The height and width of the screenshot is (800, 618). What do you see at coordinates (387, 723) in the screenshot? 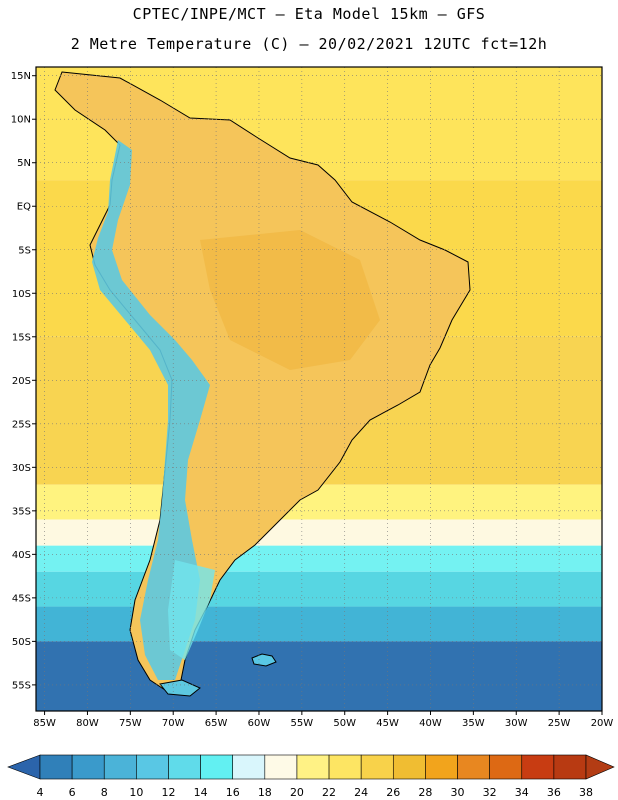
I see `lon-tick-label: 45W` at bounding box center [387, 723].